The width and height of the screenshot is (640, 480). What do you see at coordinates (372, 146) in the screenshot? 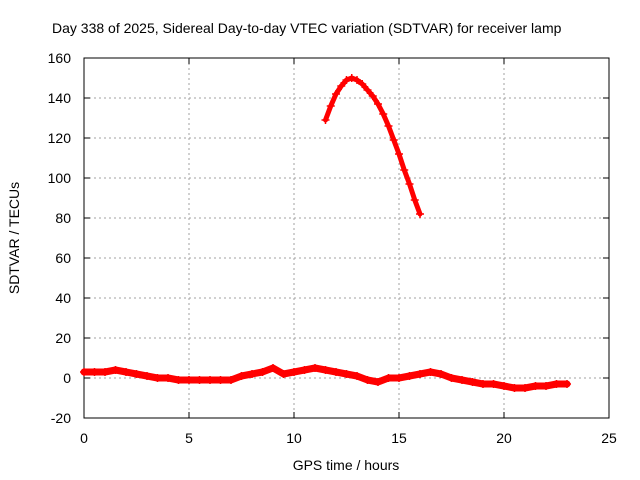
I see `series-arc` at bounding box center [372, 146].